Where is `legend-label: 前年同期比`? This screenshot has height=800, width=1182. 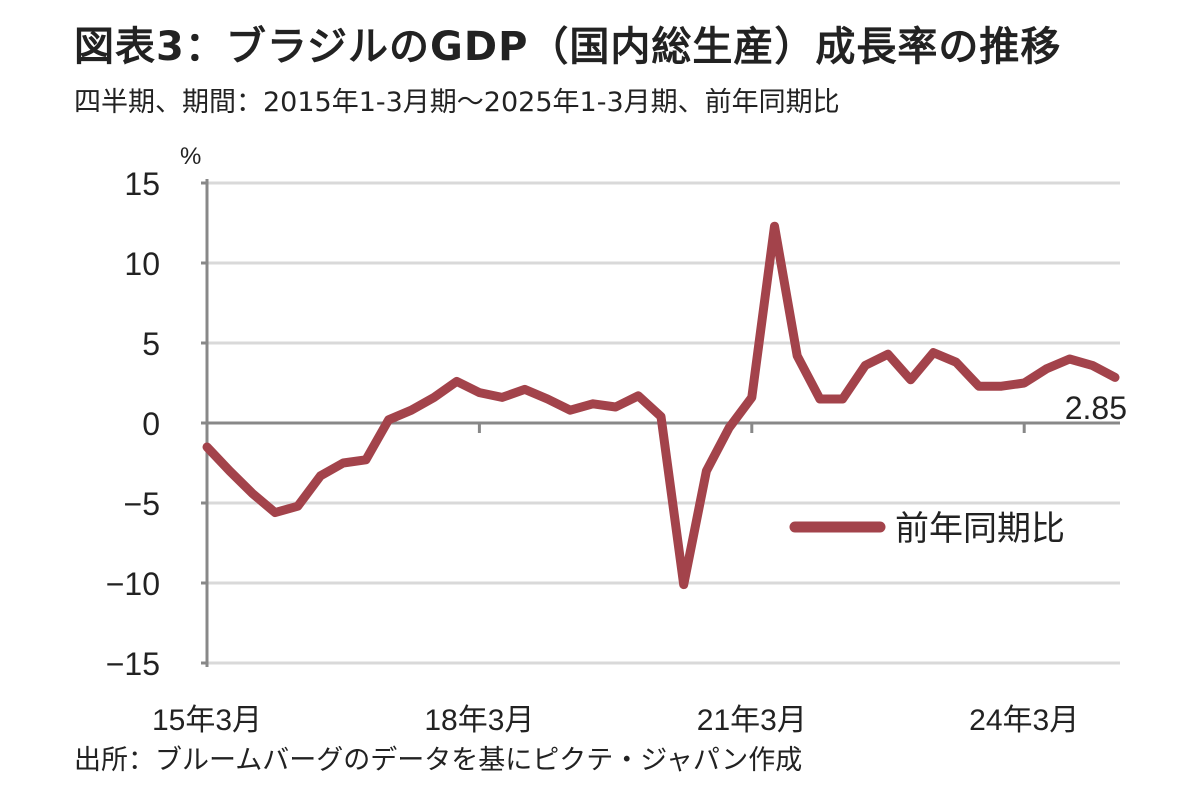
legend-label: 前年同期比 is located at coordinates (980, 529).